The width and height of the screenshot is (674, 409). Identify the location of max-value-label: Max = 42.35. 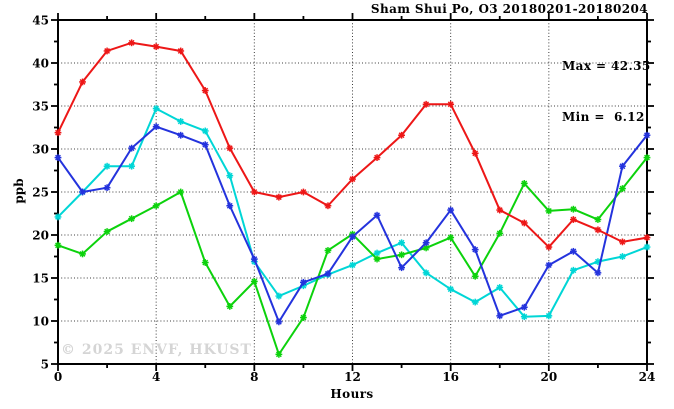
(606, 66).